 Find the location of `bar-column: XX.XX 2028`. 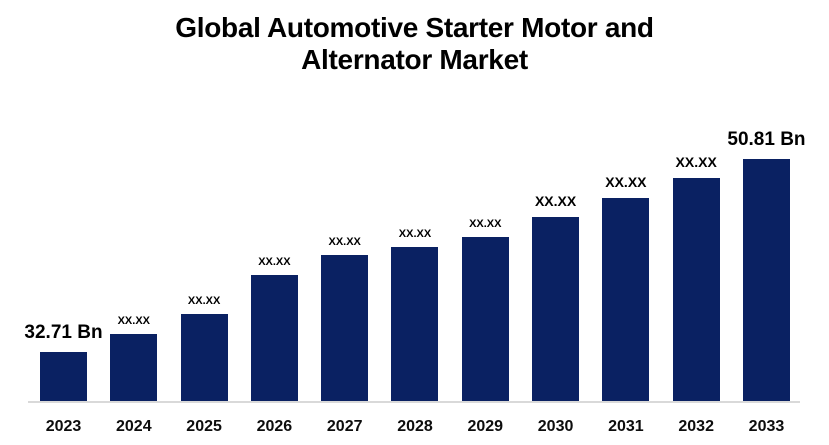

bar-column: XX.XX 2028 is located at coordinates (415, 331).